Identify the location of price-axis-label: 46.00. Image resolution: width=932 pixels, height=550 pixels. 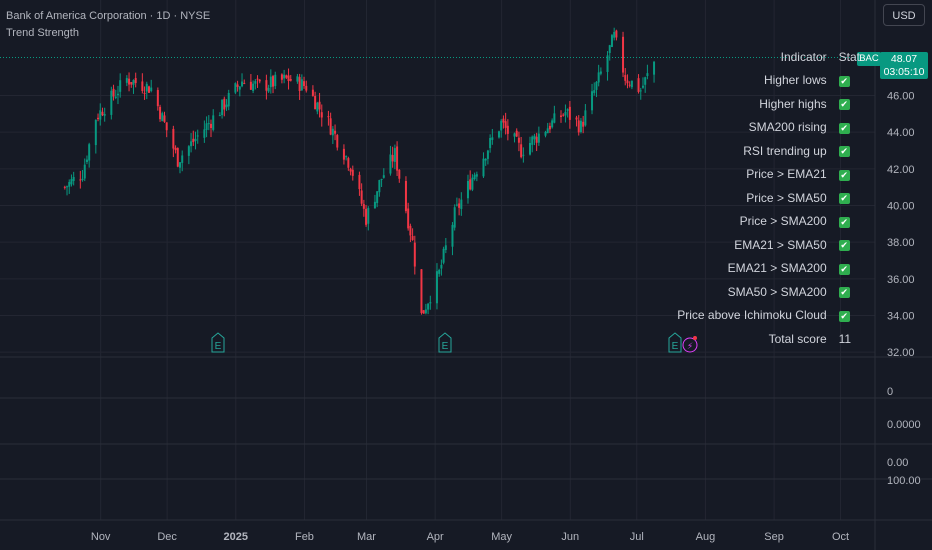
(901, 97).